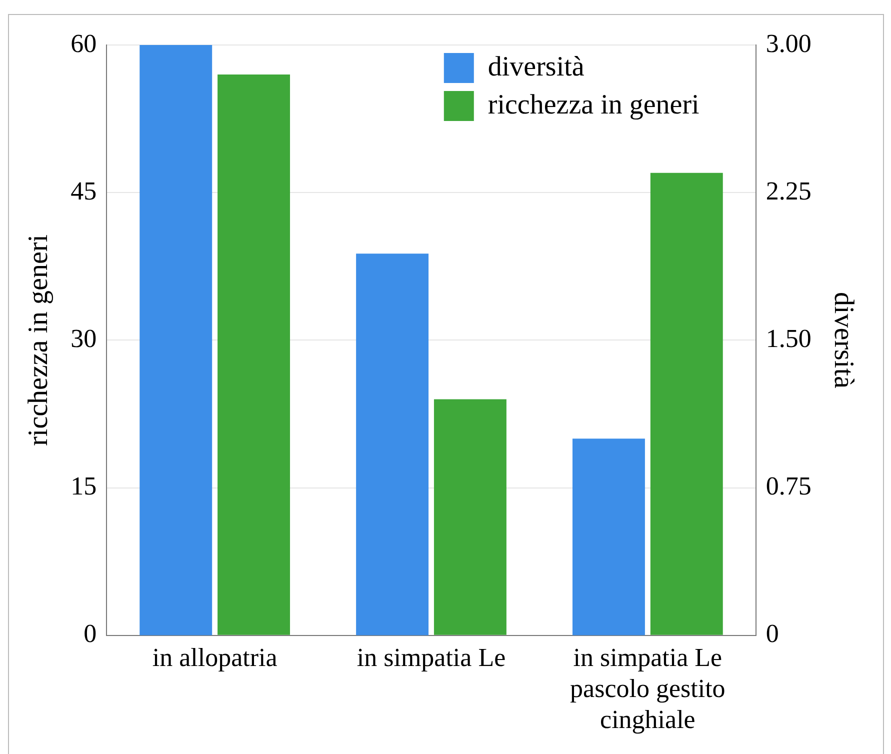 Image resolution: width=891 pixels, height=754 pixels. Describe the element at coordinates (83, 486) in the screenshot. I see `y-tick-label: 15` at that location.